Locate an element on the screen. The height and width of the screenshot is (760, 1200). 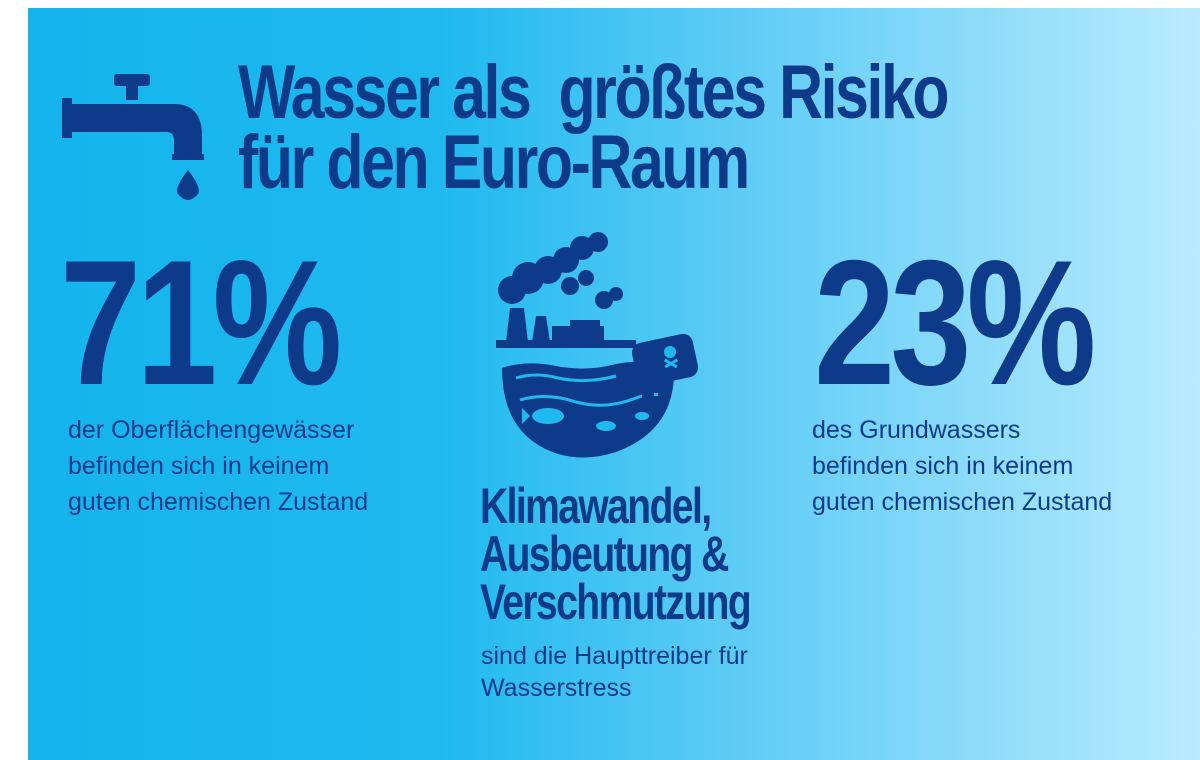
water-stress-drivers: Klimawandel, Ausbeutung & Verschmutzung is located at coordinates (616, 554).